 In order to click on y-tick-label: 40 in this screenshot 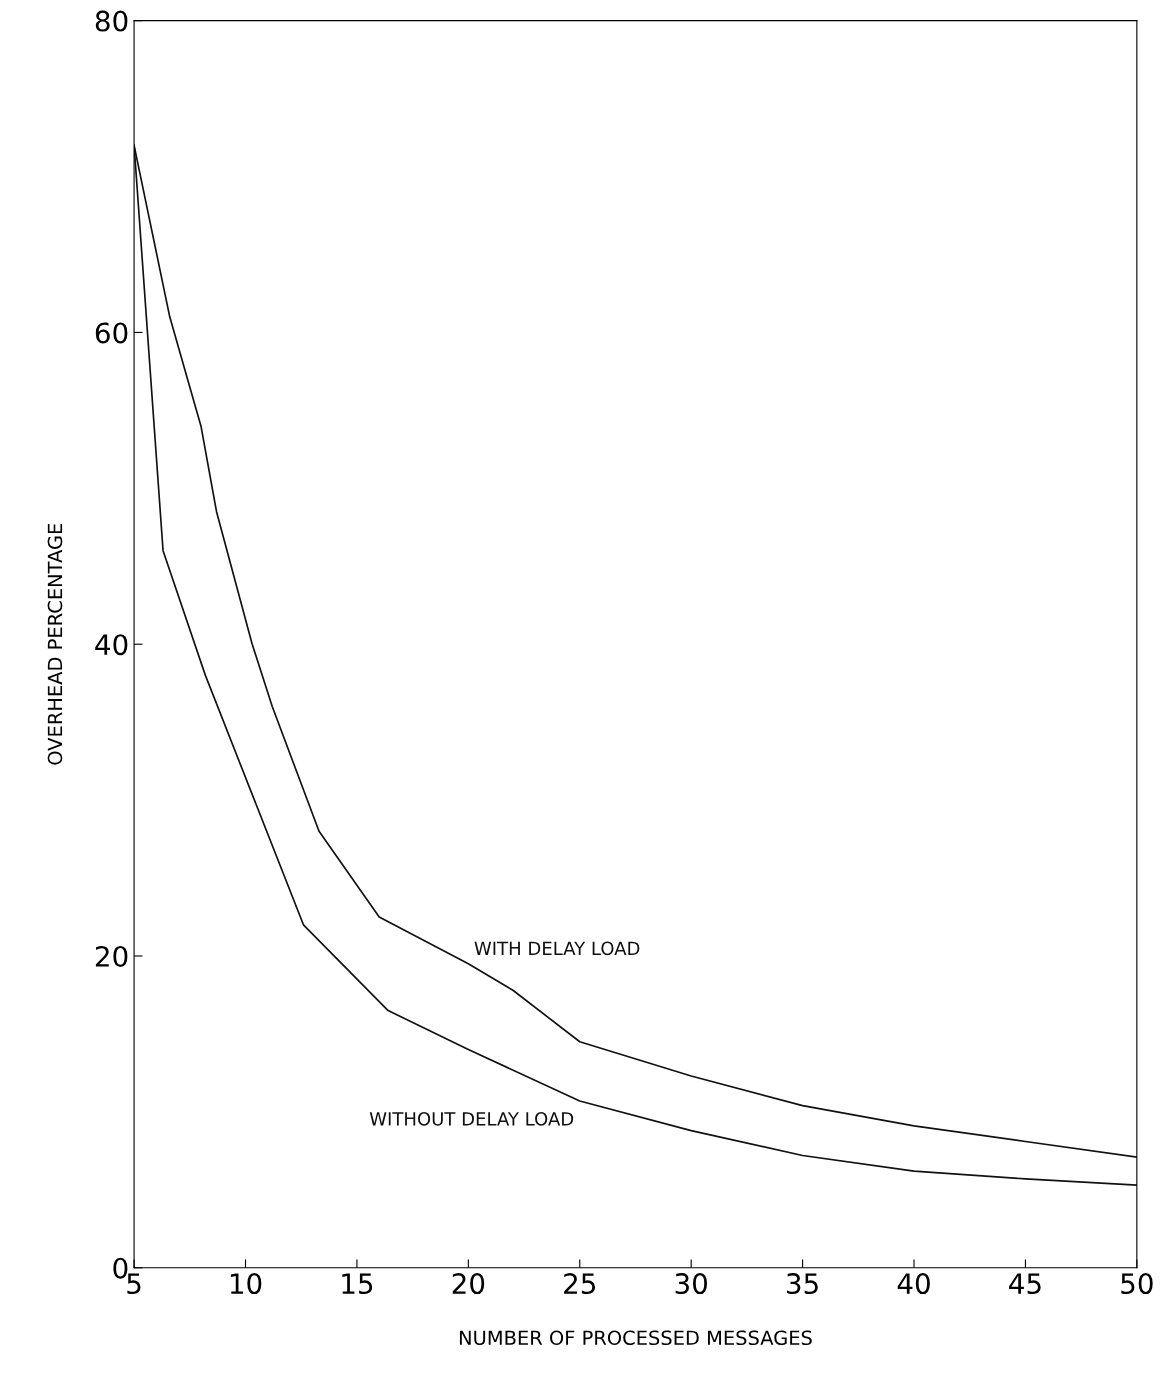, I will do `click(111, 645)`.